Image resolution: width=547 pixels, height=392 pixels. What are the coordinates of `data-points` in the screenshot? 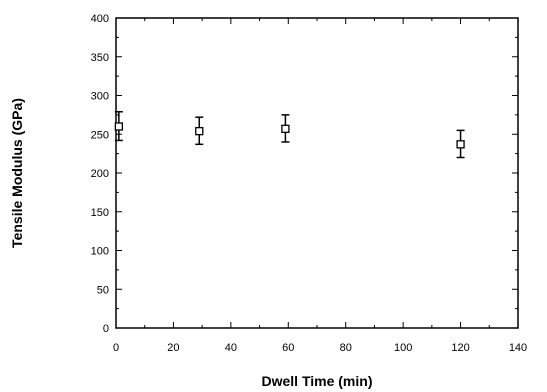 It's located at (289, 135).